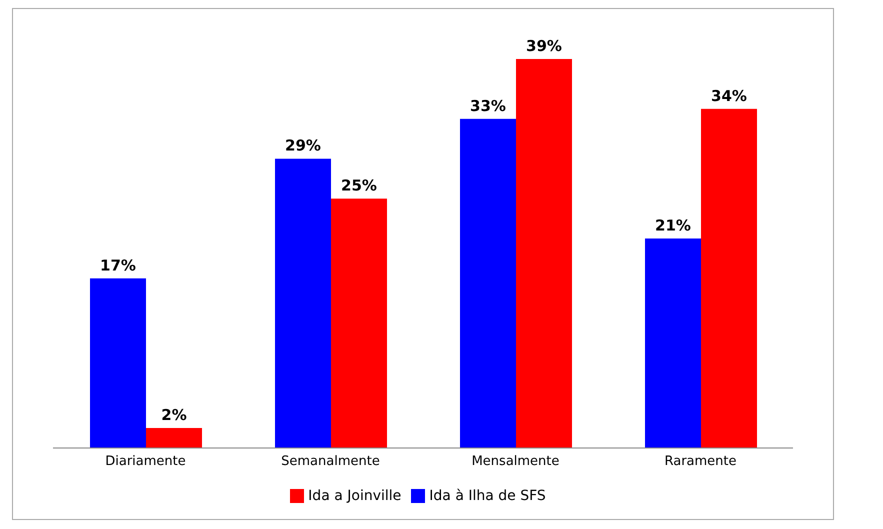 The image size is (883, 529). Describe the element at coordinates (487, 496) in the screenshot. I see `legend-label: Ida à Ilha de SFS` at that location.